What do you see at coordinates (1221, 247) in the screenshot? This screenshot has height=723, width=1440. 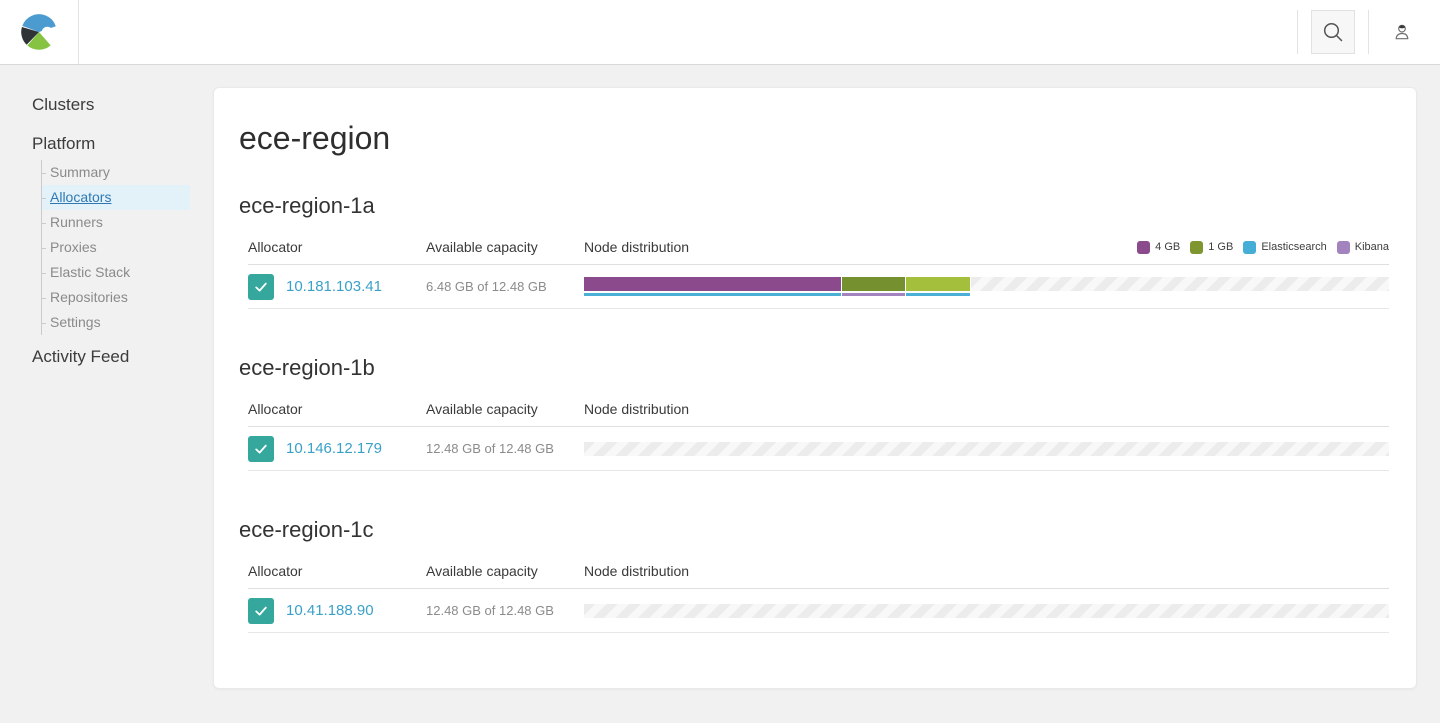 I see `legend-label: 1 GB` at bounding box center [1221, 247].